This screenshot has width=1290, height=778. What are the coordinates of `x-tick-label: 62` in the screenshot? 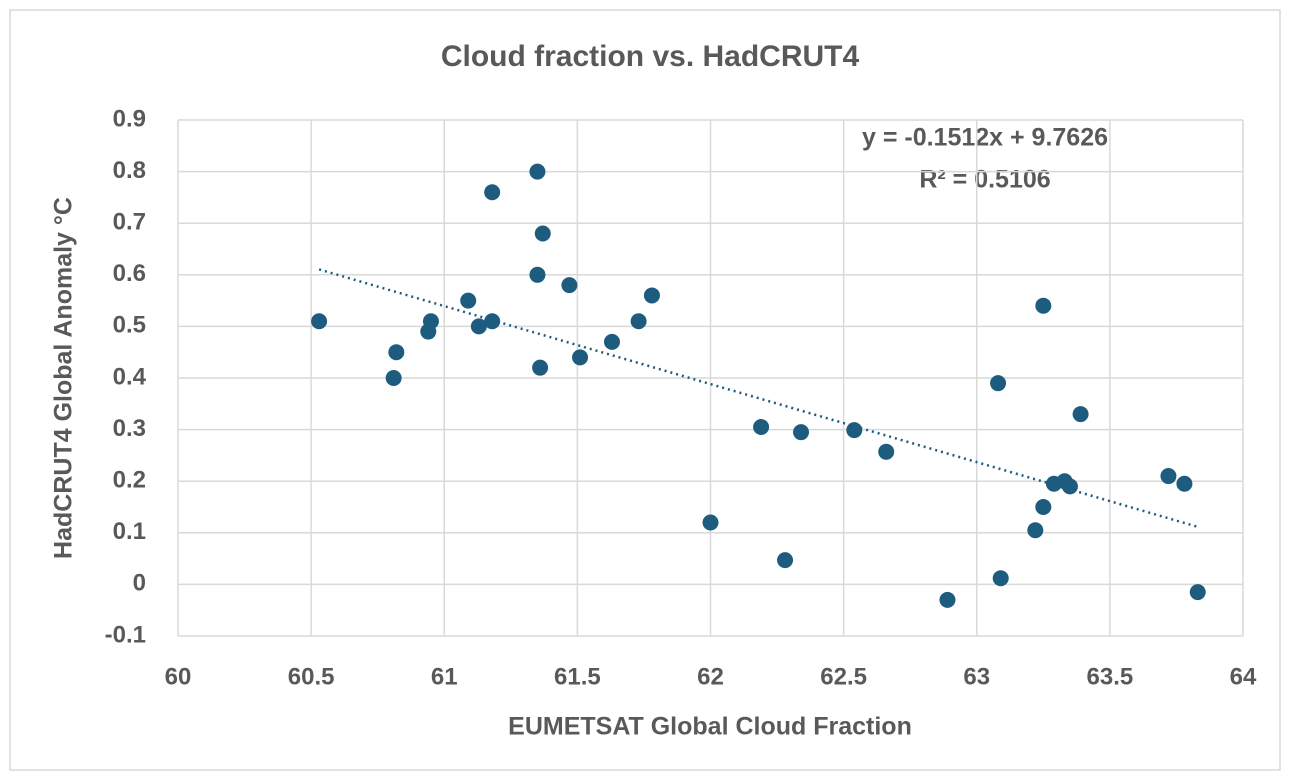 It's located at (710, 676).